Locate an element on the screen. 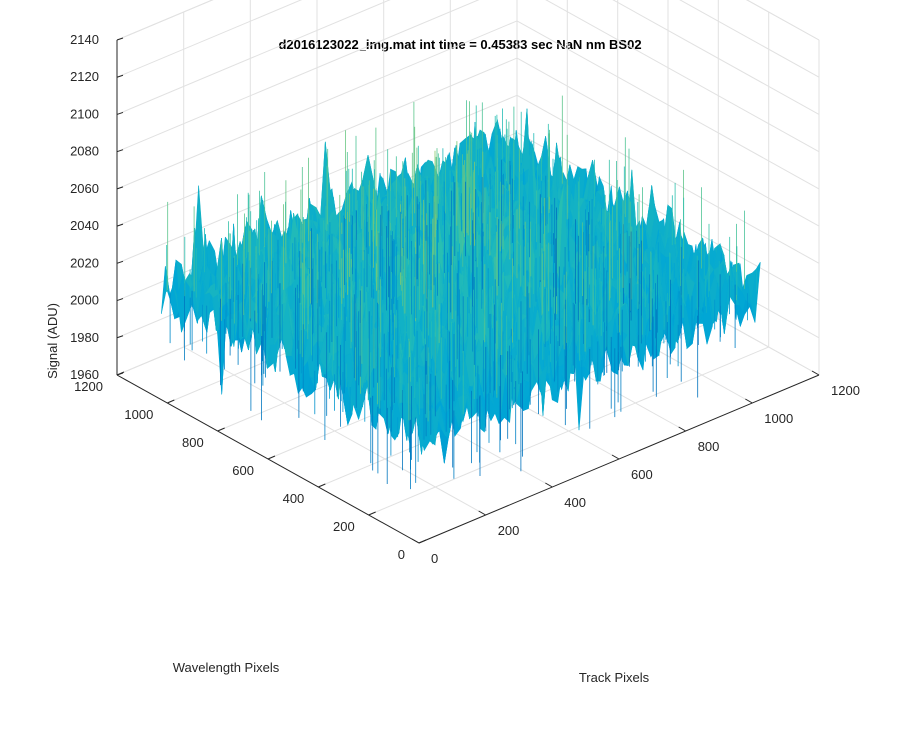 This screenshot has height=750, width=900. surface-patch is located at coordinates (419, 422).